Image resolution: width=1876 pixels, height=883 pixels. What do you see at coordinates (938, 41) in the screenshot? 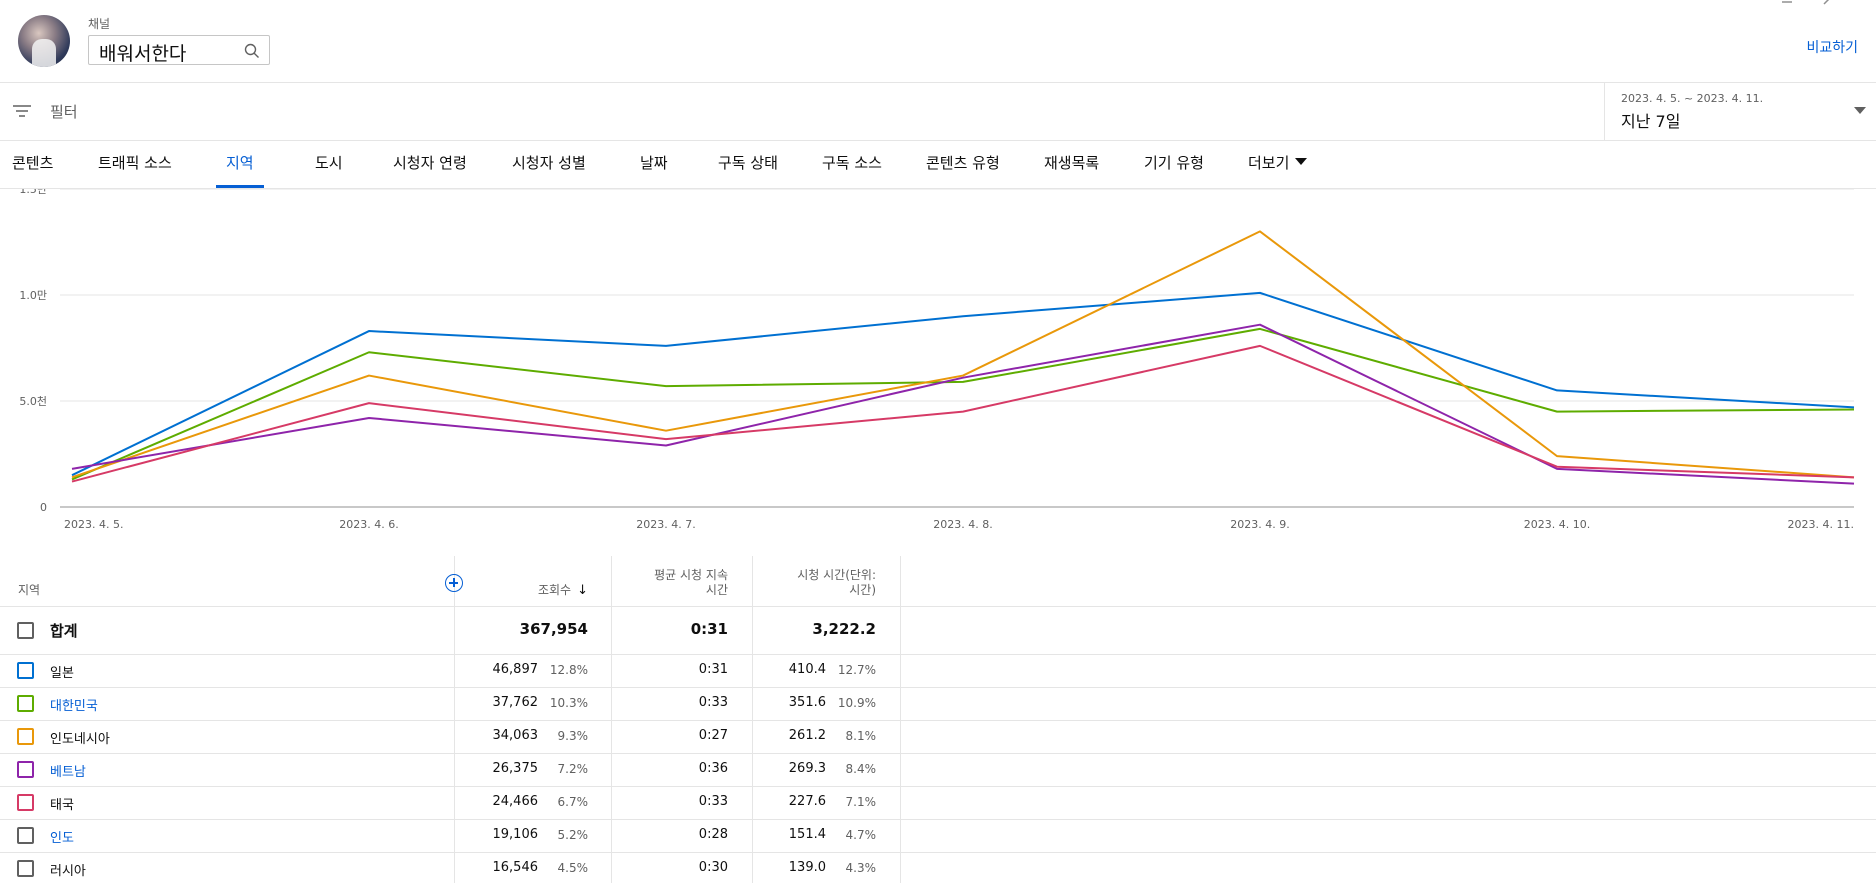
I see `header: 채널 배워서한다 비교하기` at bounding box center [938, 41].